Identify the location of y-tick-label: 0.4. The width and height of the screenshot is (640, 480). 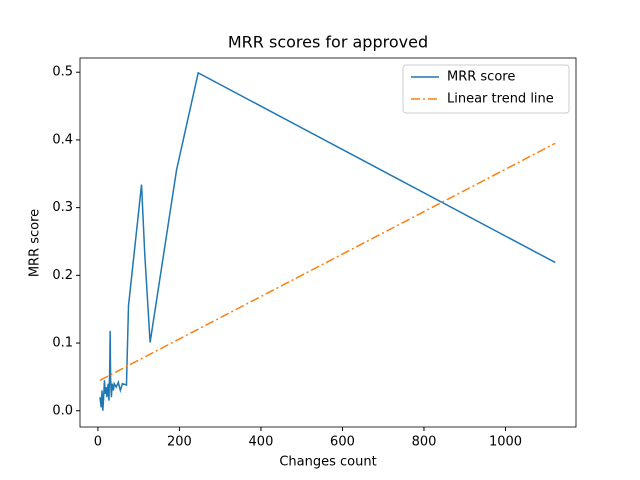
(62, 139).